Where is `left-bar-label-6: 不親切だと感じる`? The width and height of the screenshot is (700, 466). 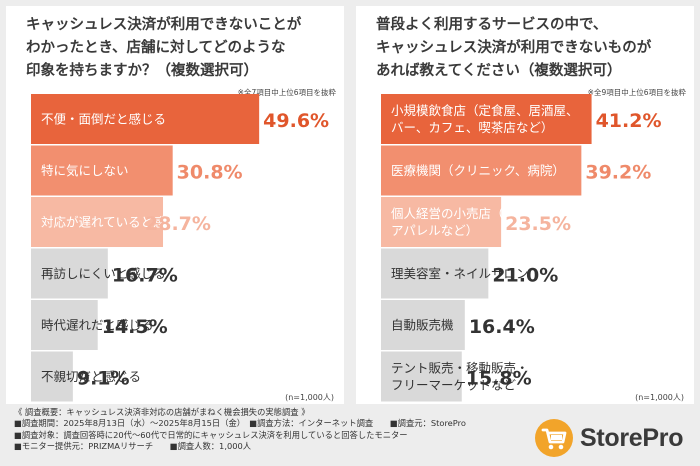
left-bar-label-6: 不親切だと感じる is located at coordinates (91, 376).